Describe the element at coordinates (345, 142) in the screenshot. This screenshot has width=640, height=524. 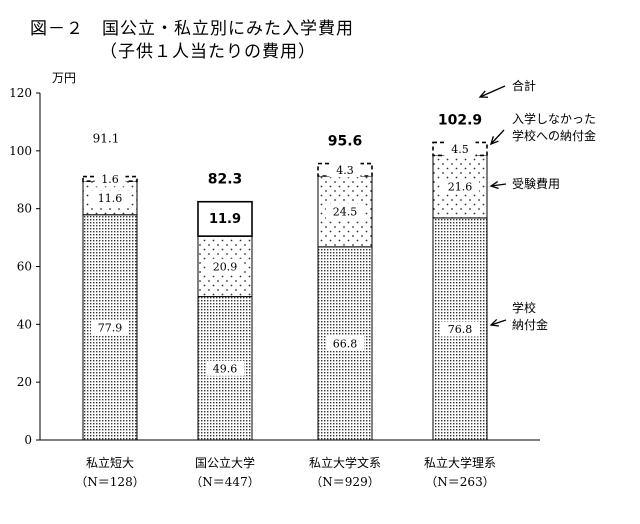
I see `total-label: 95.6` at that location.